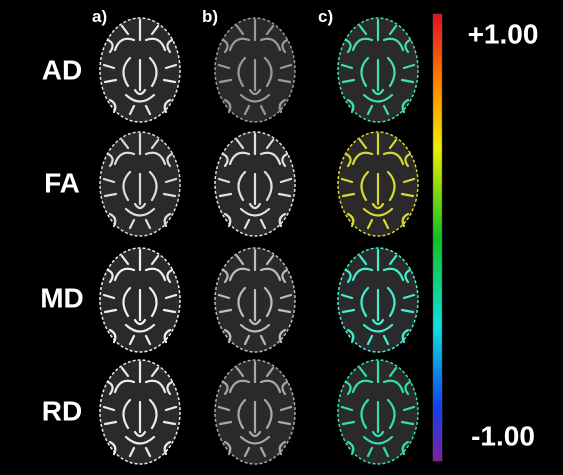 This screenshot has width=563, height=475. What do you see at coordinates (62, 182) in the screenshot?
I see `row-label: FA` at bounding box center [62, 182].